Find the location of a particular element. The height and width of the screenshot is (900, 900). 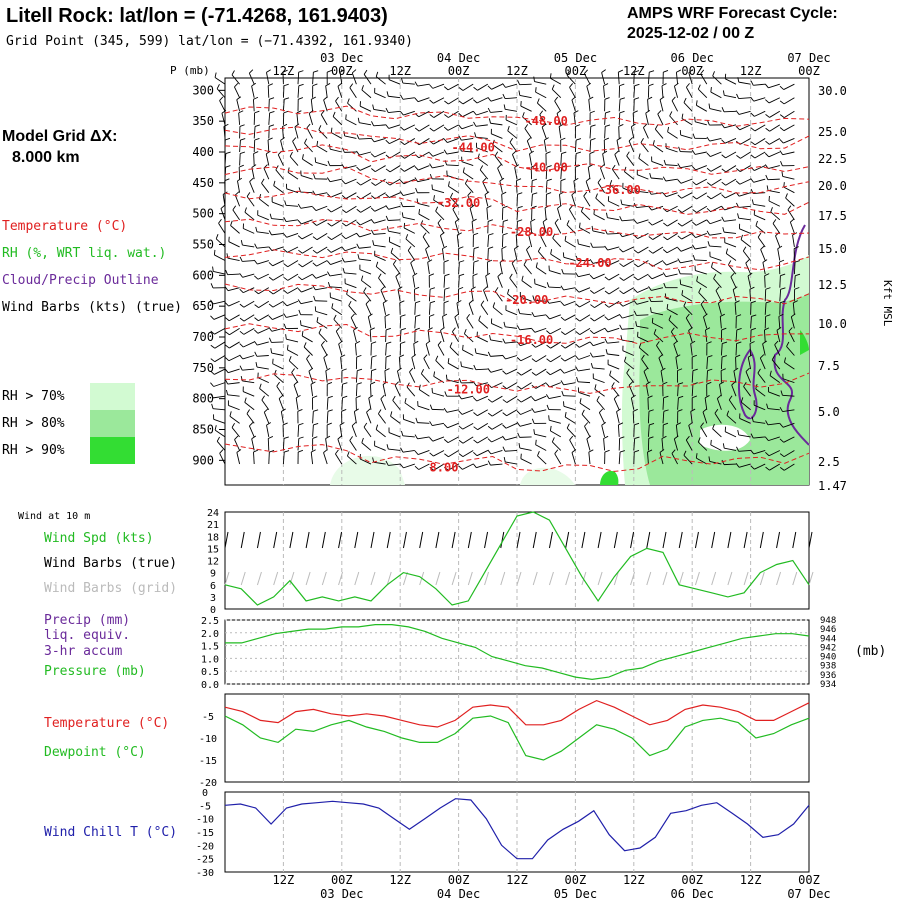

windchill-tick: -20 is located at coordinates (205, 846).